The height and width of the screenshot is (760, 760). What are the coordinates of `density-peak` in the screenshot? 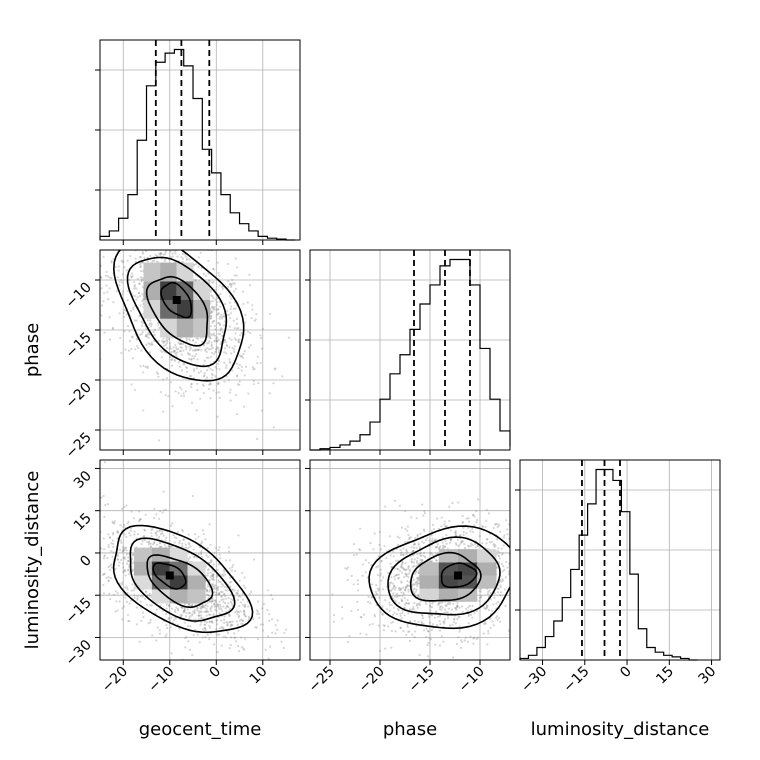 It's located at (458, 575).